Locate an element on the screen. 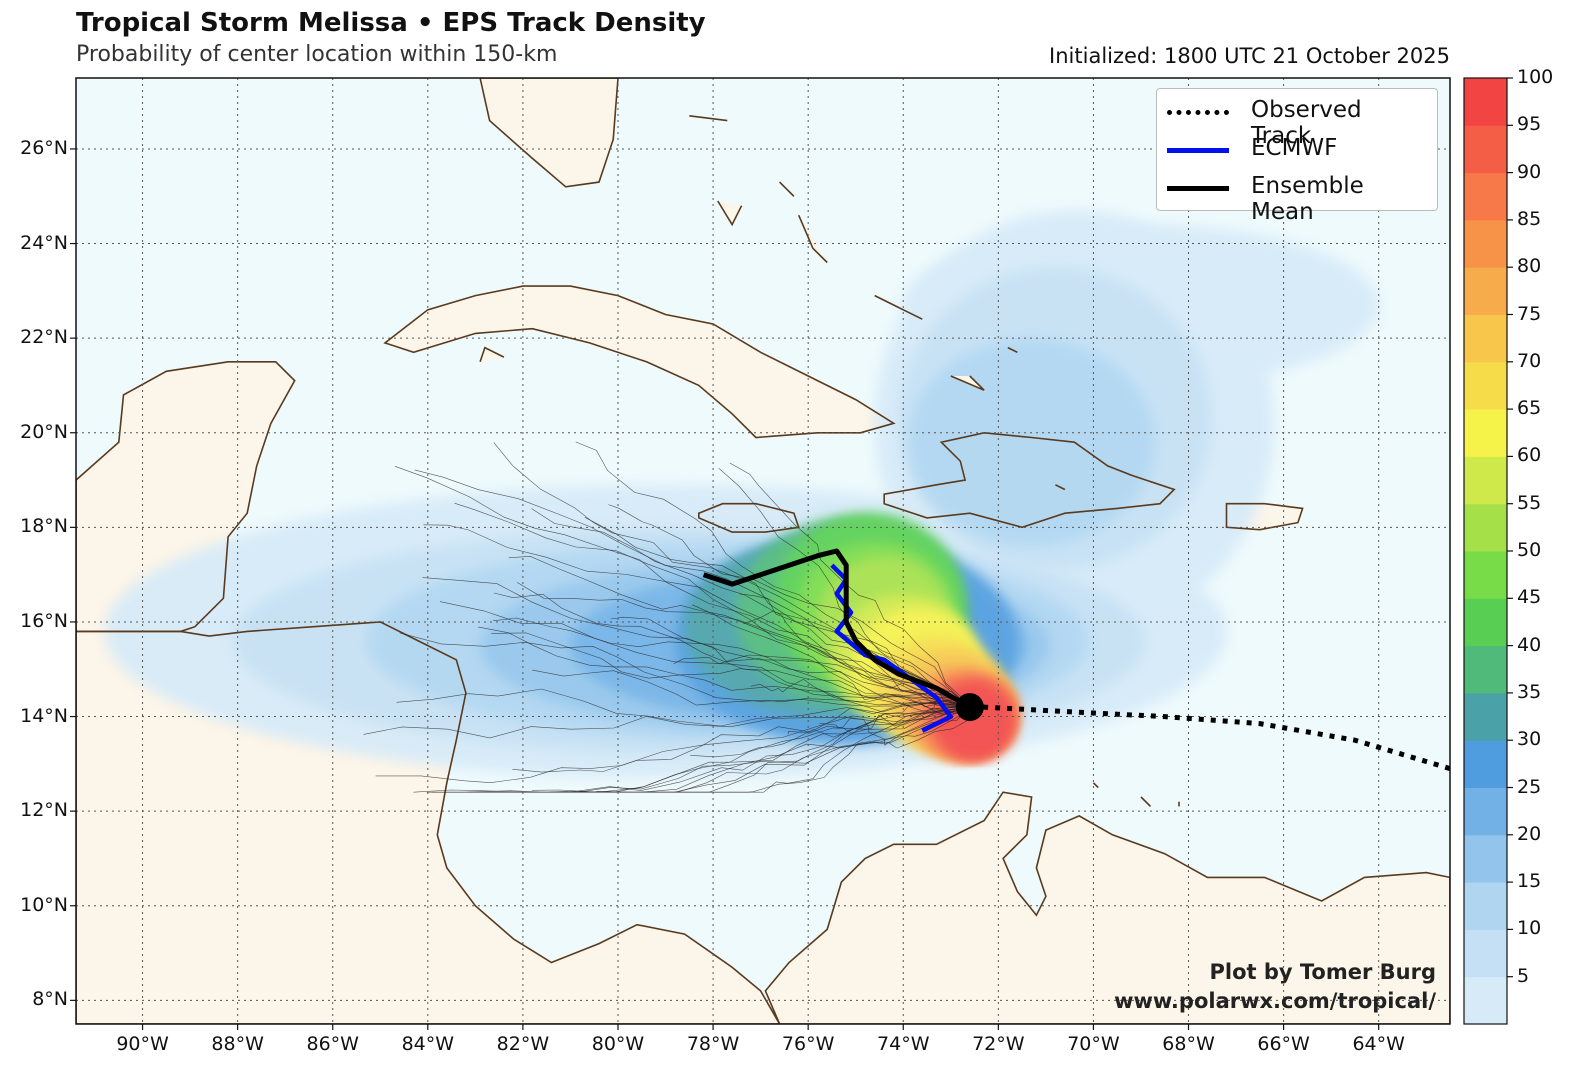 This screenshot has height=1076, width=1578. ensemble-member-tracks is located at coordinates (667, 617).